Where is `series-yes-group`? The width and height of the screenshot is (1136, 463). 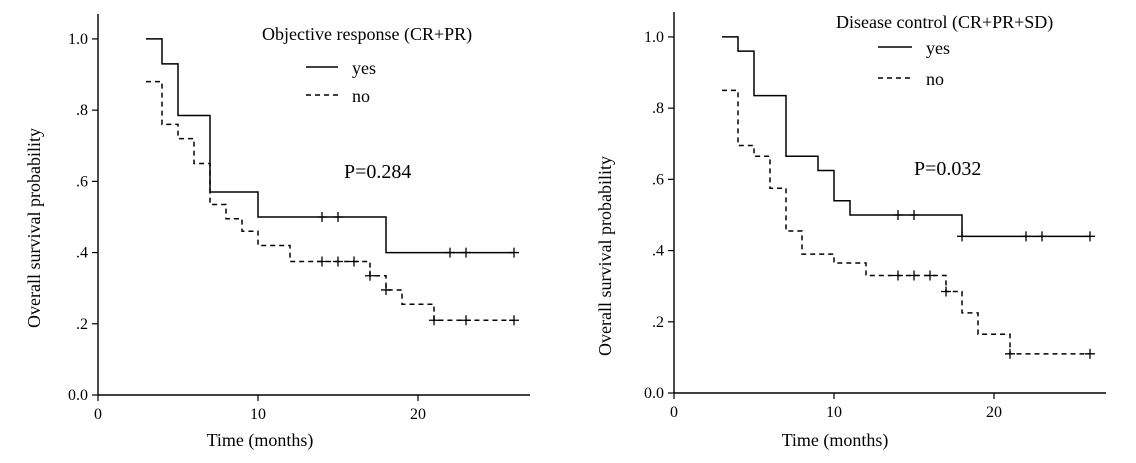
series-yes-group is located at coordinates (908, 139).